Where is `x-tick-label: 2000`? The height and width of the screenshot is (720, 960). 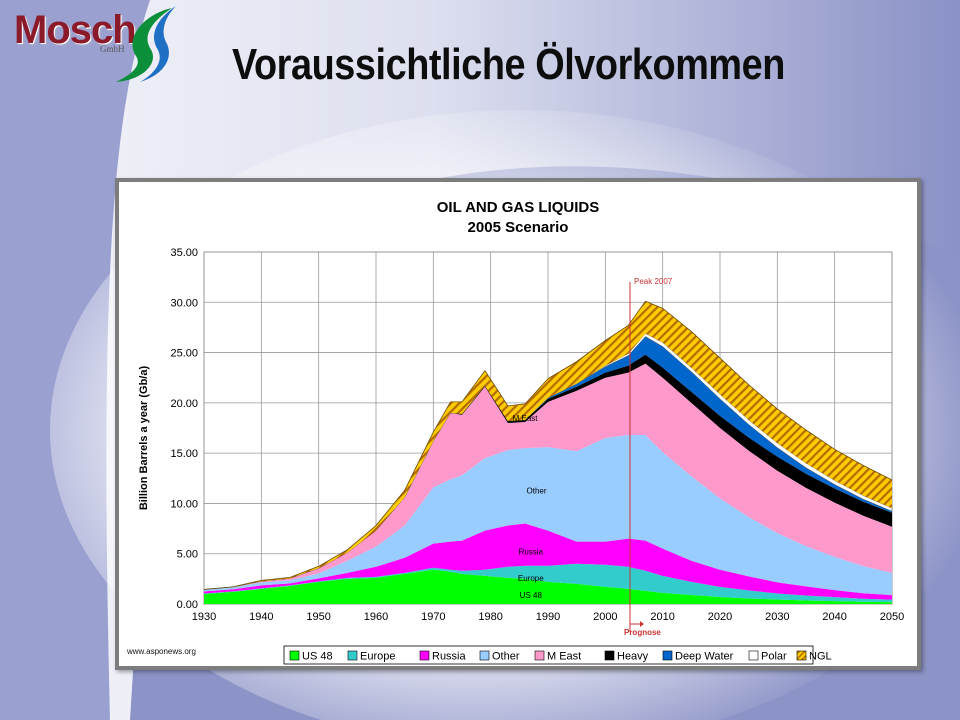
x-tick-label: 2000 is located at coordinates (605, 617).